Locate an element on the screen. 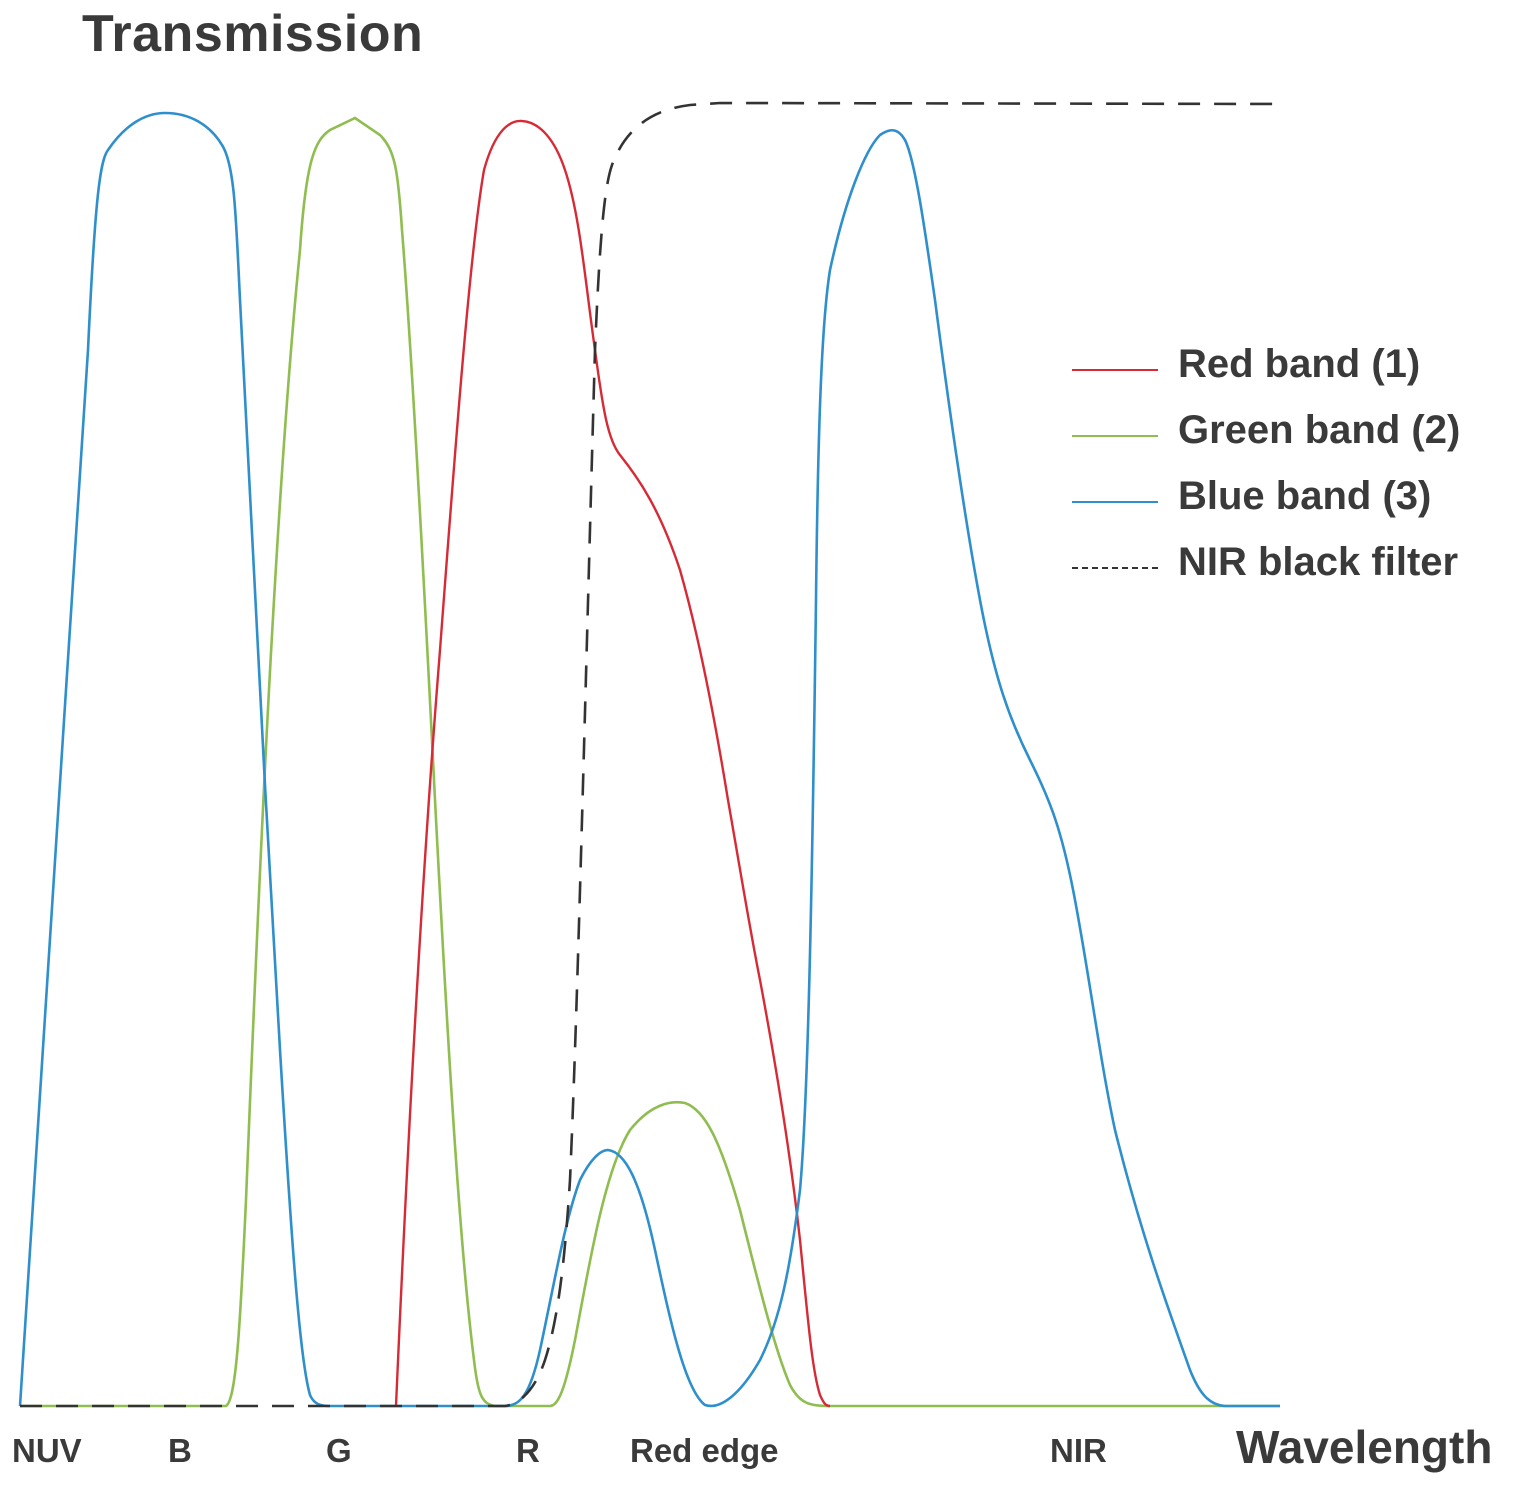 The image size is (1533, 1491). x-tick-g: G is located at coordinates (339, 1450).